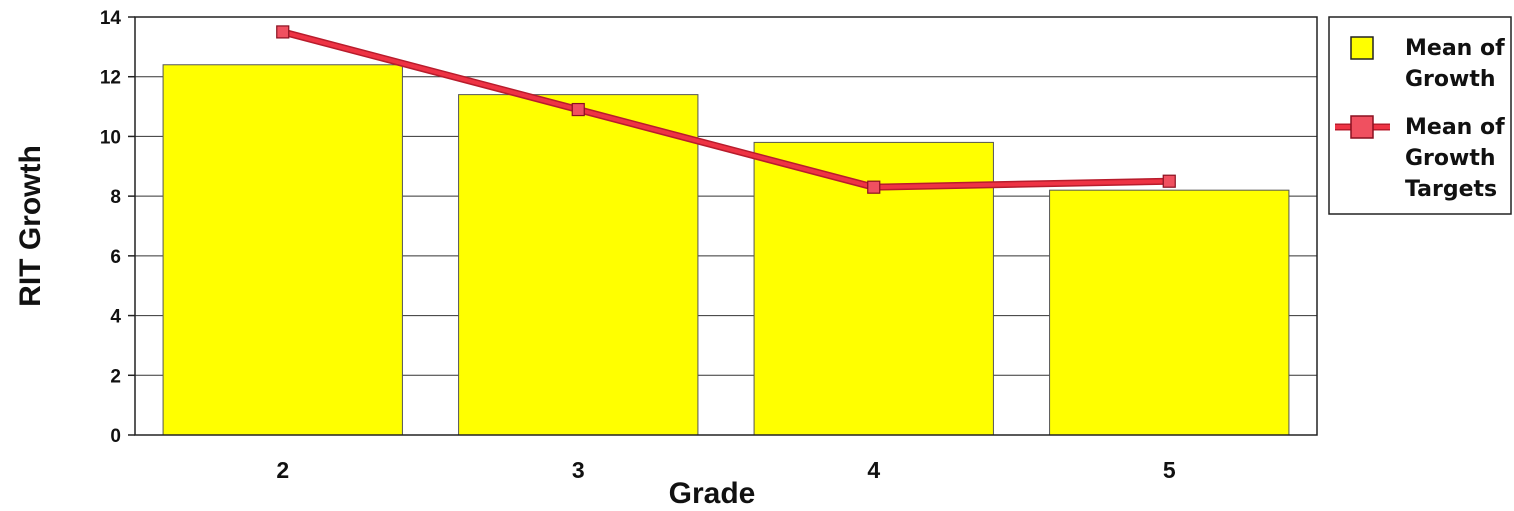  What do you see at coordinates (115, 197) in the screenshot?
I see `y-tick-label: 8` at bounding box center [115, 197].